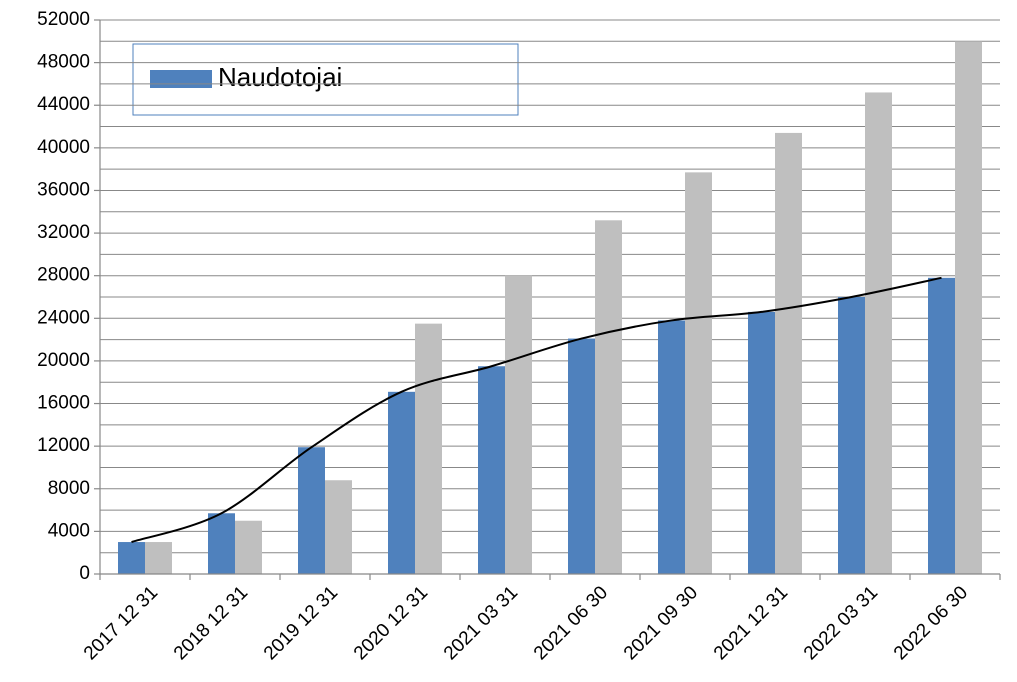 This screenshot has height=682, width=1017. What do you see at coordinates (391, 623) in the screenshot?
I see `x-tick-label: 2020 12 31` at bounding box center [391, 623].